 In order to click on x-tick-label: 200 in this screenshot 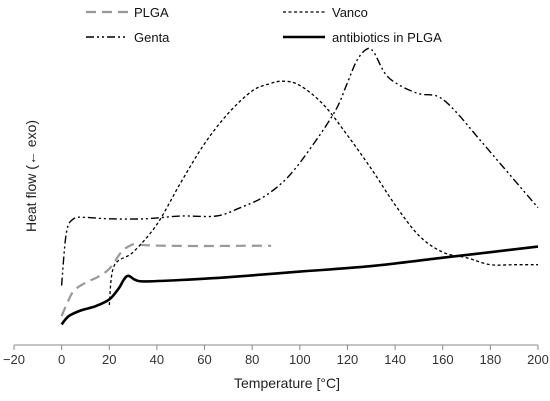, I will do `click(538, 359)`.